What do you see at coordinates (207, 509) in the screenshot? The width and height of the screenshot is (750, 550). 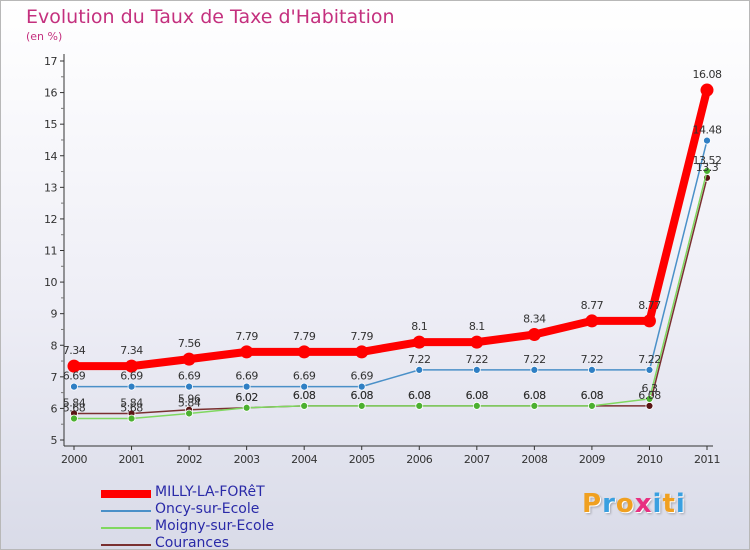 I see `legend-label: Oncy-sur-Ecole` at bounding box center [207, 509].